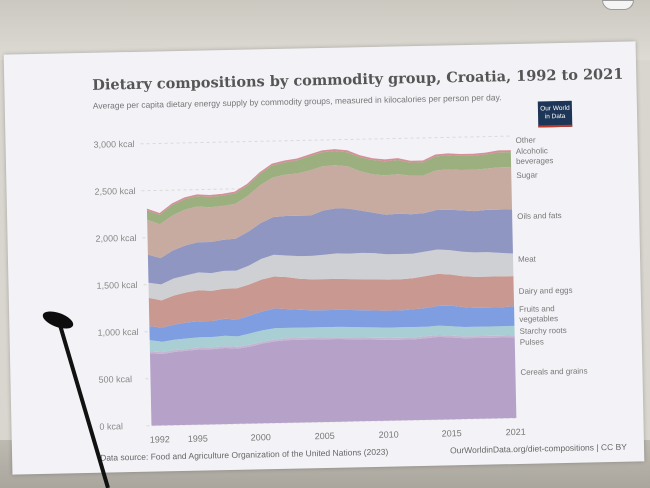  I want to click on area-cereals-and-grains, so click(333, 381).